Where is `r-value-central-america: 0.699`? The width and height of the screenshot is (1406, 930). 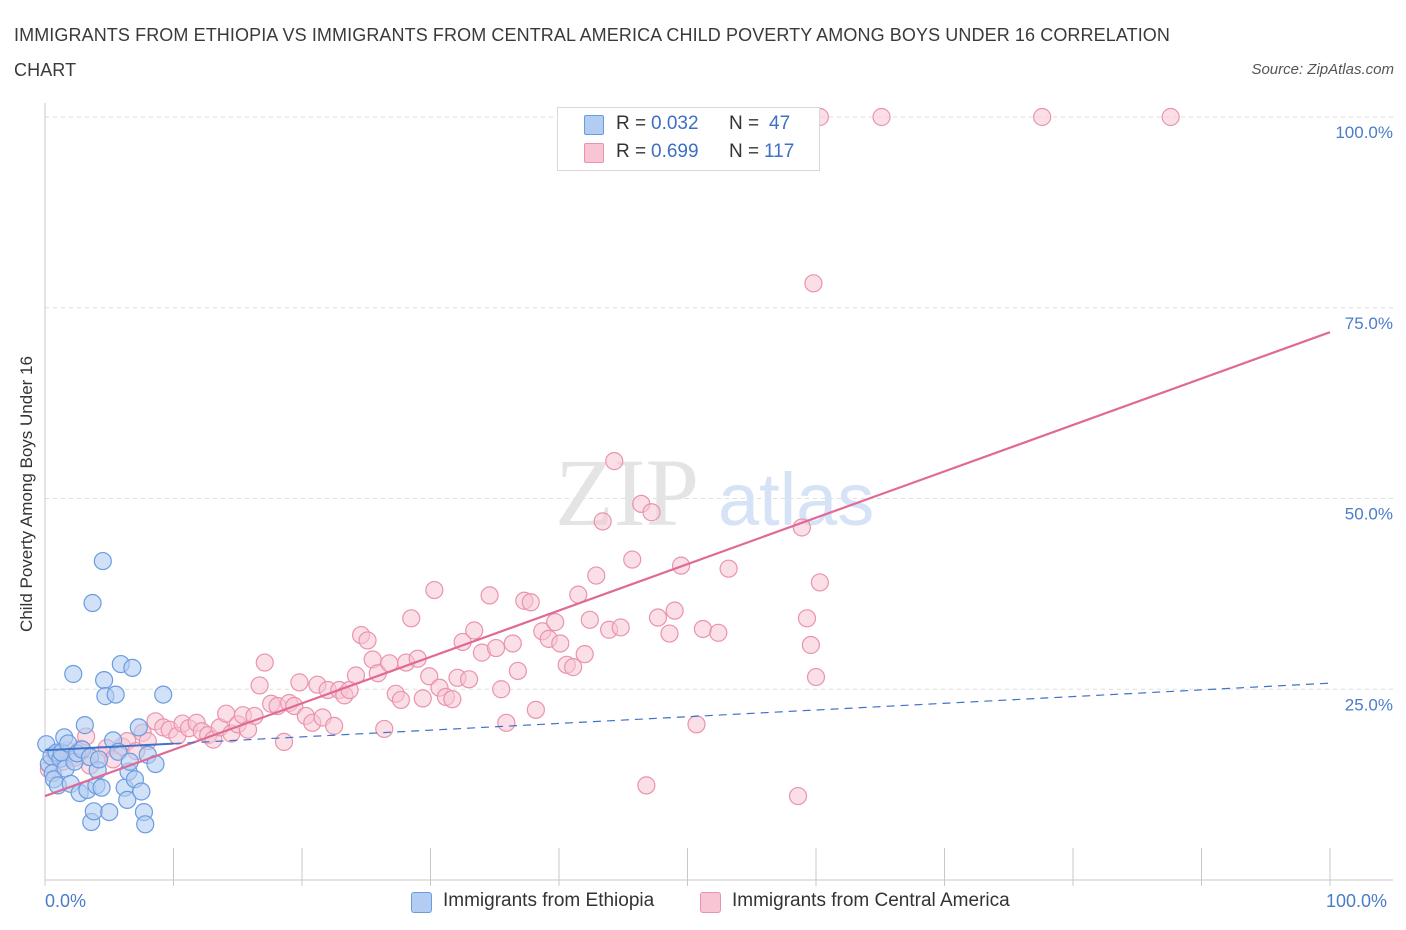
r-value-central-america: 0.699 is located at coordinates (675, 151).